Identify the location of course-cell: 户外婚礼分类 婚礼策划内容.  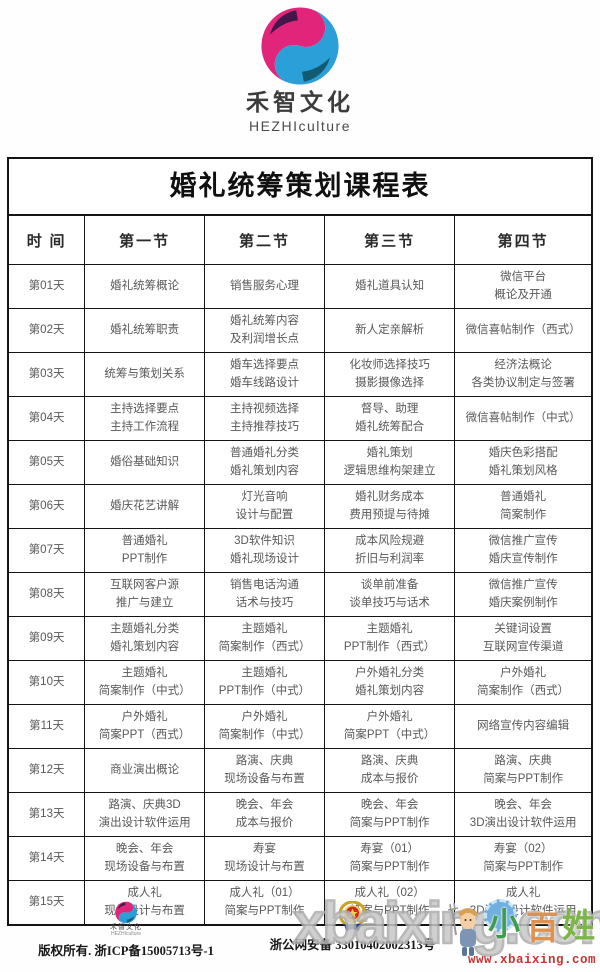
(389, 682).